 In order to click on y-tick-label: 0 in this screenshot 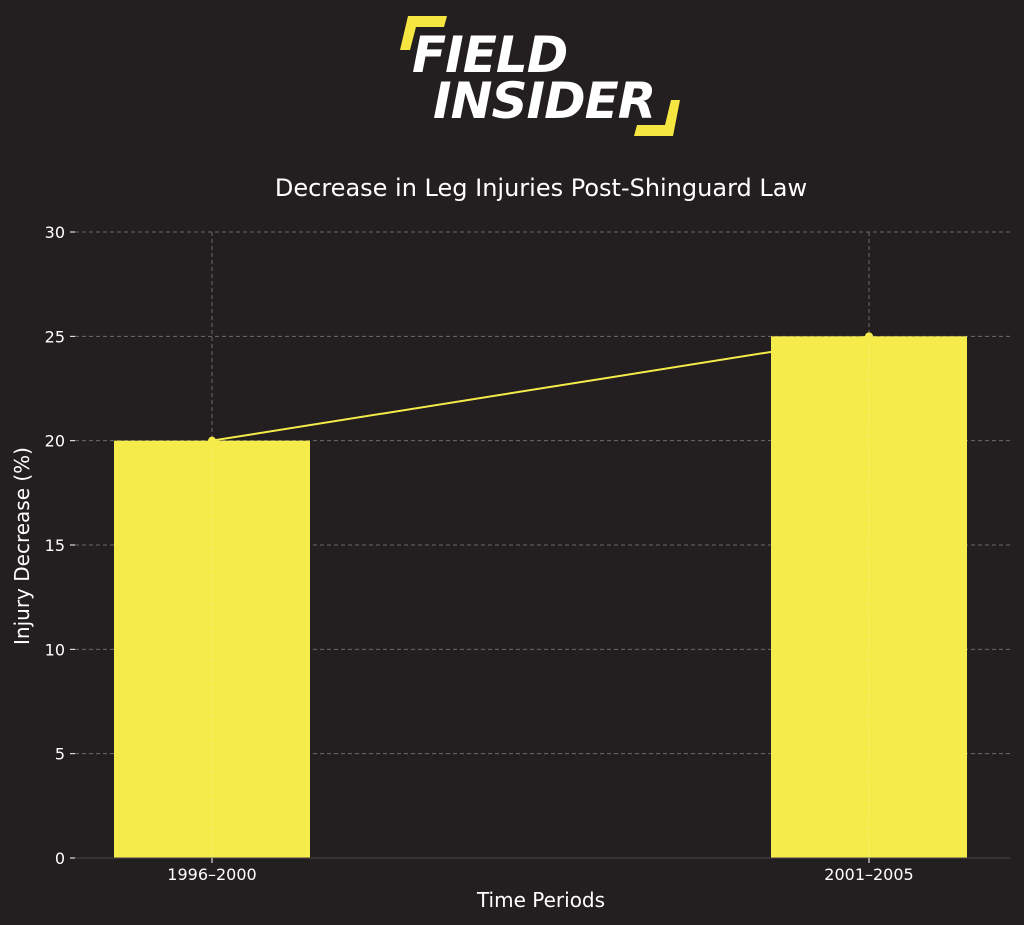, I will do `click(60, 858)`.